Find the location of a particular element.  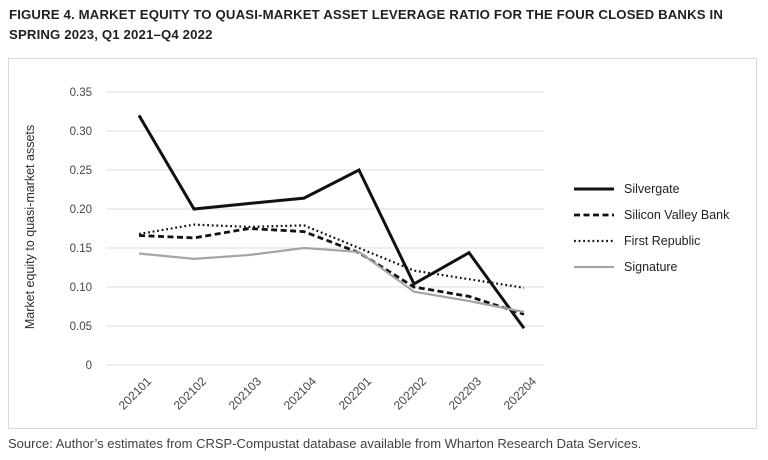

series-line-first-republic is located at coordinates (331, 256).